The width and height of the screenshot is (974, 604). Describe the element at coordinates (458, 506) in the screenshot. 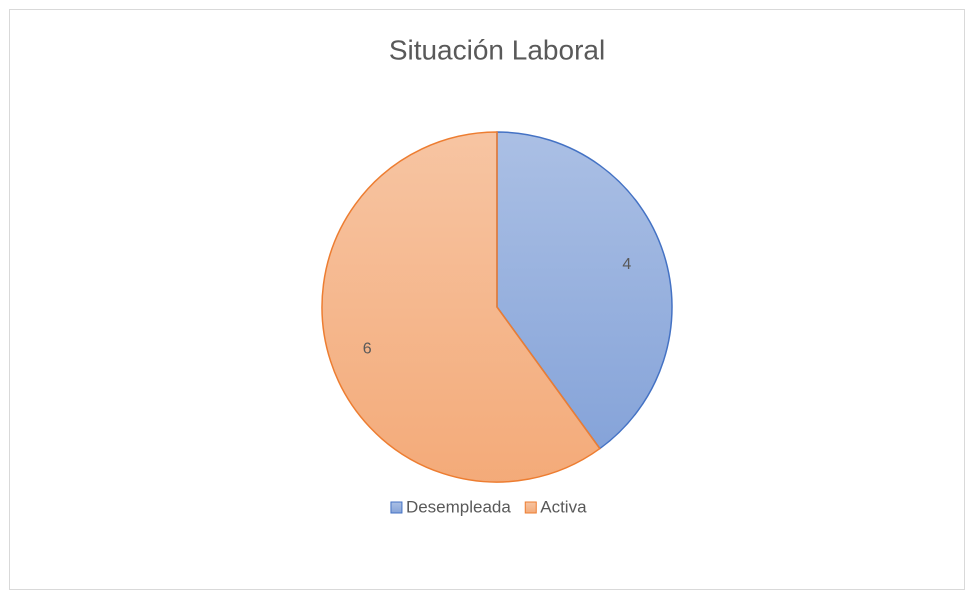

I see `legend-label: Desempleada` at that location.